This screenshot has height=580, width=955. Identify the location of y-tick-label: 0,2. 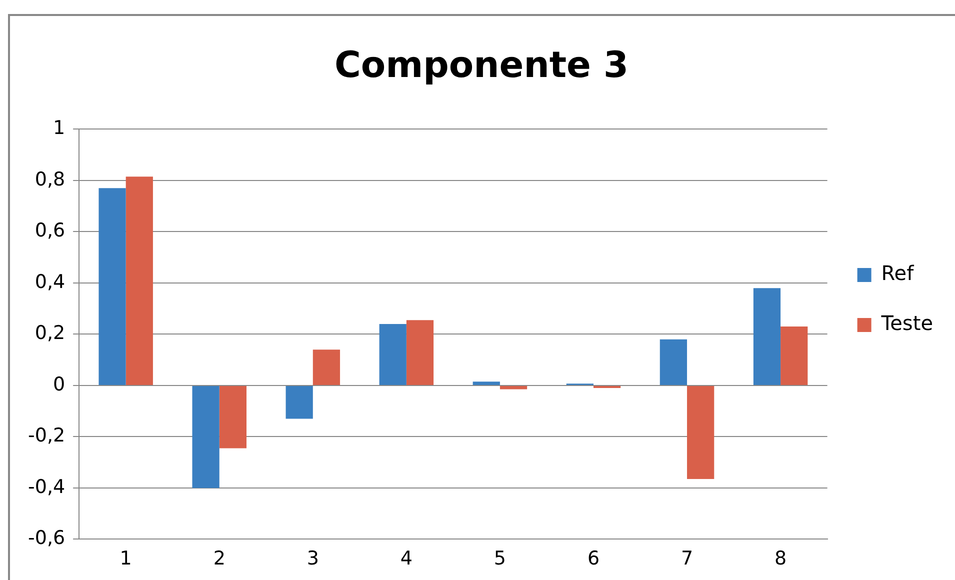
(50, 333).